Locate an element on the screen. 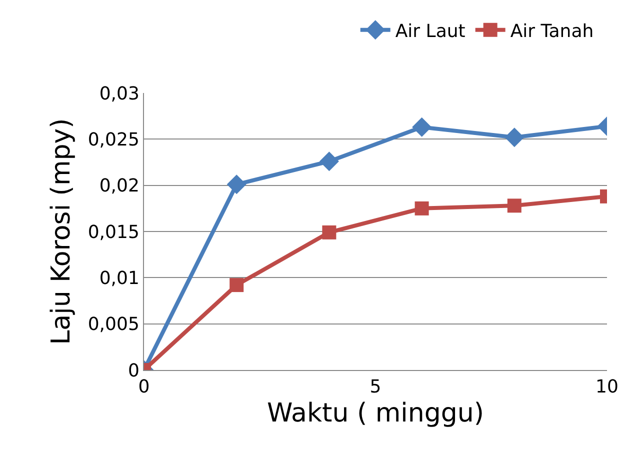  legend-label: Air Laut is located at coordinates (430, 31).